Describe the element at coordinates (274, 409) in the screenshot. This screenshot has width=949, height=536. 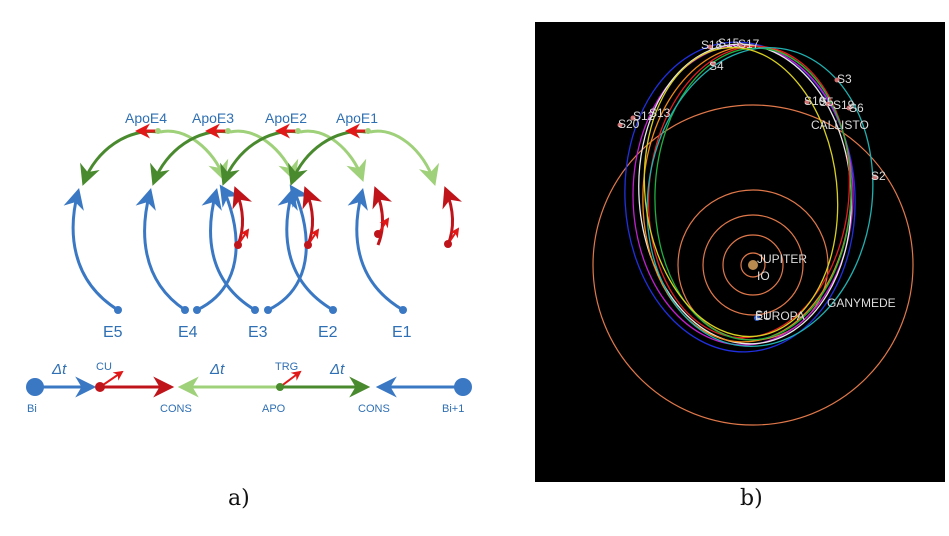
I see `timeline-apo-label: APO` at that location.